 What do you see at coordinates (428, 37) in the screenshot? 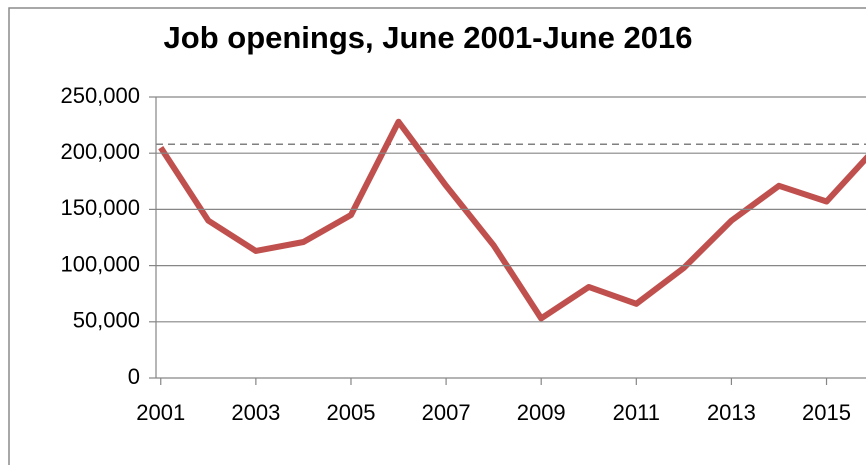
I see `chart-title: Job openings, June 2001-June 2016` at bounding box center [428, 37].